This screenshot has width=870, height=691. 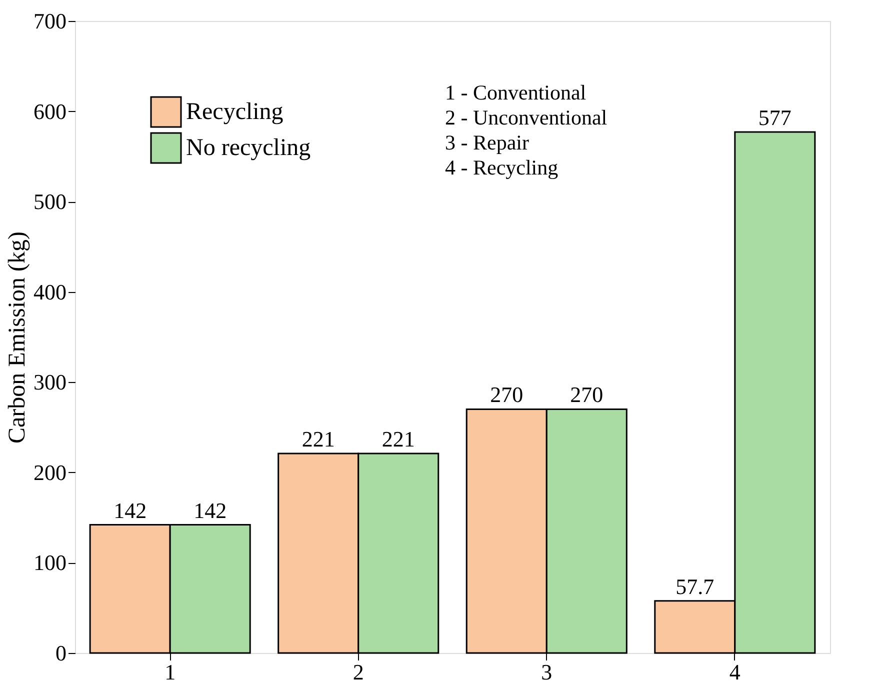 I want to click on annotation: 3 - Repair, so click(x=487, y=142).